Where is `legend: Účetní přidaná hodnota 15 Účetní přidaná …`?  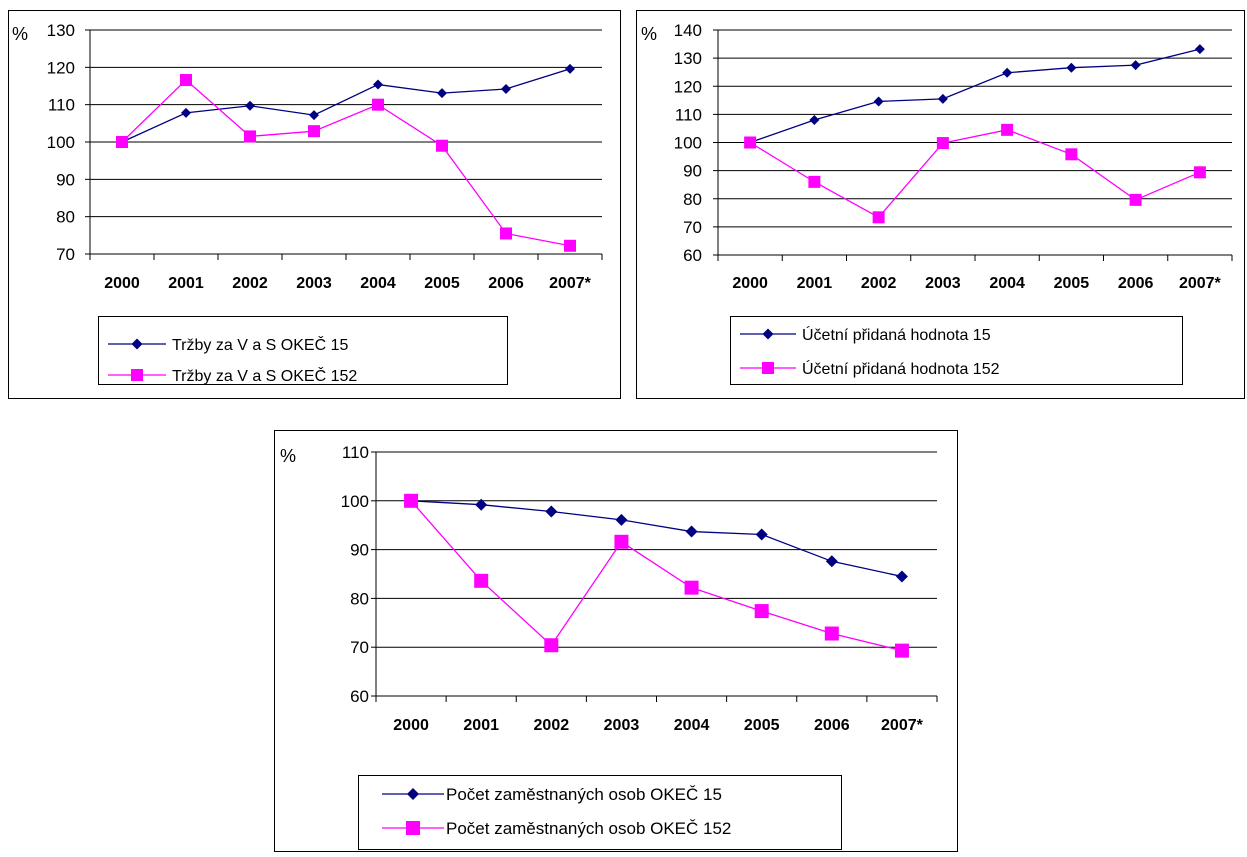 legend: Účetní přidaná hodnota 15 Účetní přidaná … is located at coordinates (956, 350).